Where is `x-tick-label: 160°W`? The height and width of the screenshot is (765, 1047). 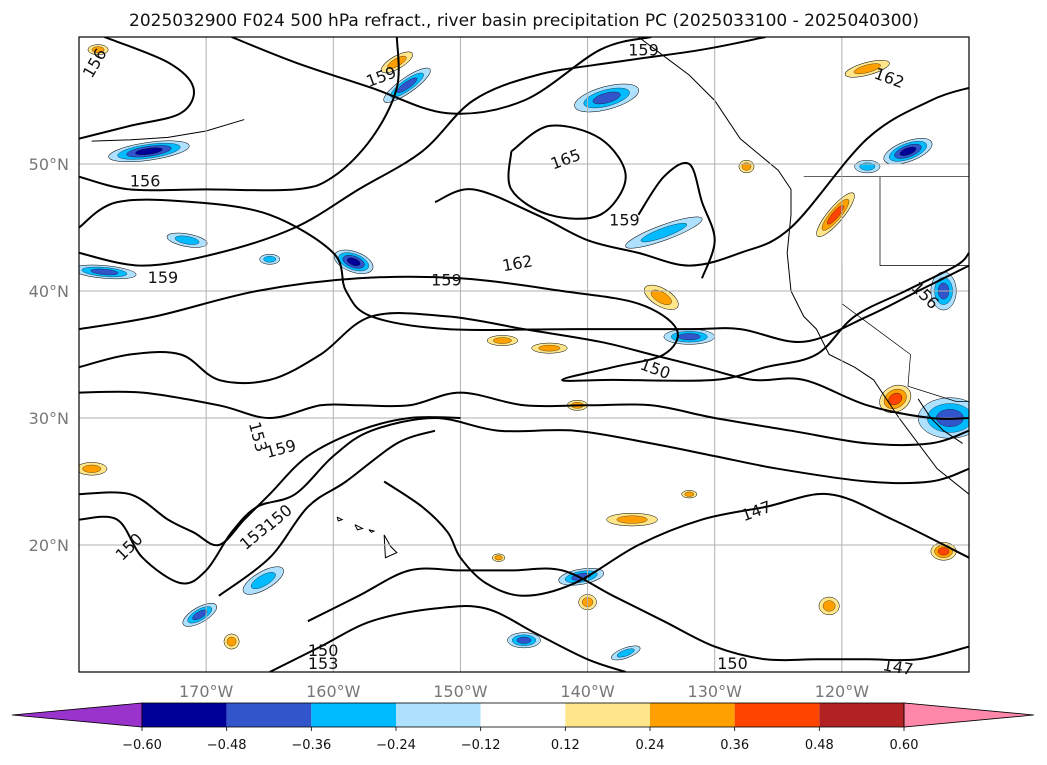 x-tick-label: 160°W is located at coordinates (333, 691).